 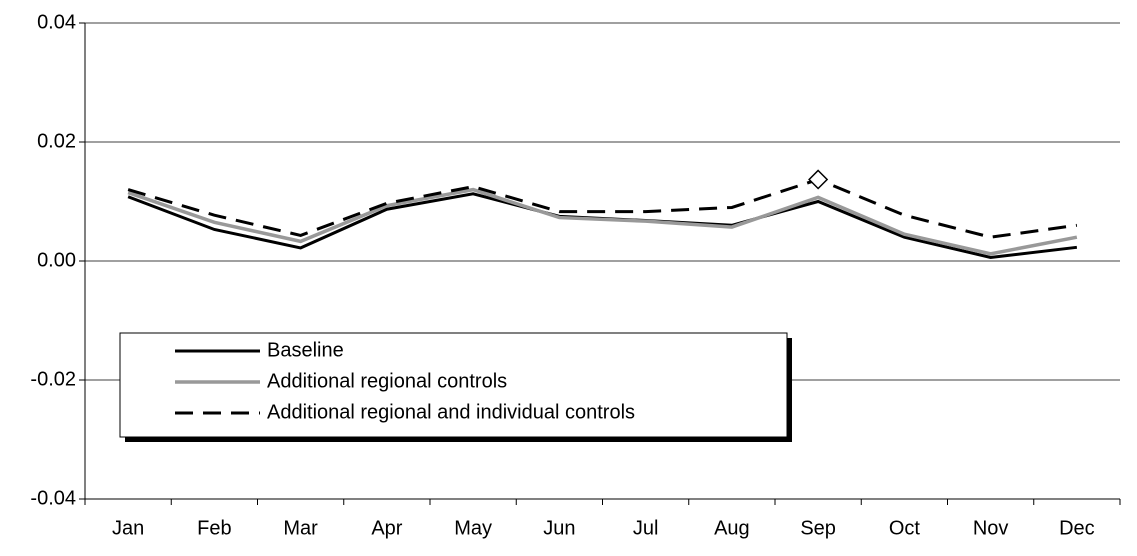 I want to click on y-tick-label: -0.04, so click(x=53, y=498).